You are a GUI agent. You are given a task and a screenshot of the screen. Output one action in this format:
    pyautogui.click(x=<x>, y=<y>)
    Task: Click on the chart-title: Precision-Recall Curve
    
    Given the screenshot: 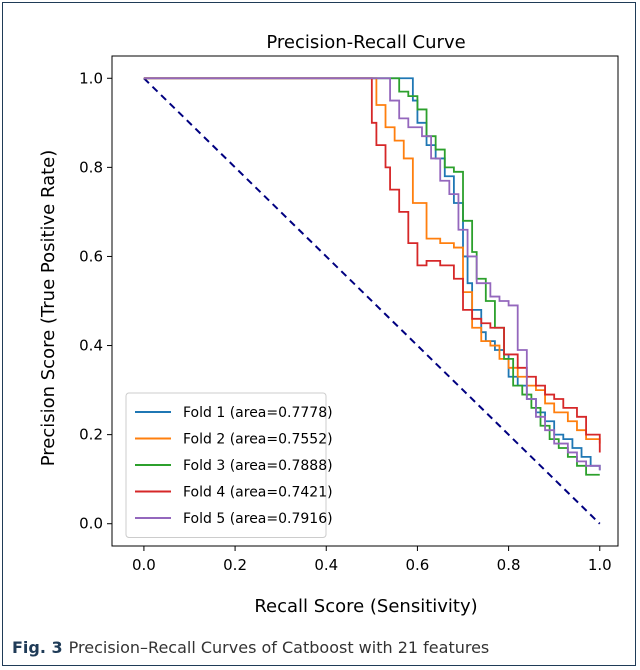 What is the action you would take?
    pyautogui.click(x=365, y=42)
    